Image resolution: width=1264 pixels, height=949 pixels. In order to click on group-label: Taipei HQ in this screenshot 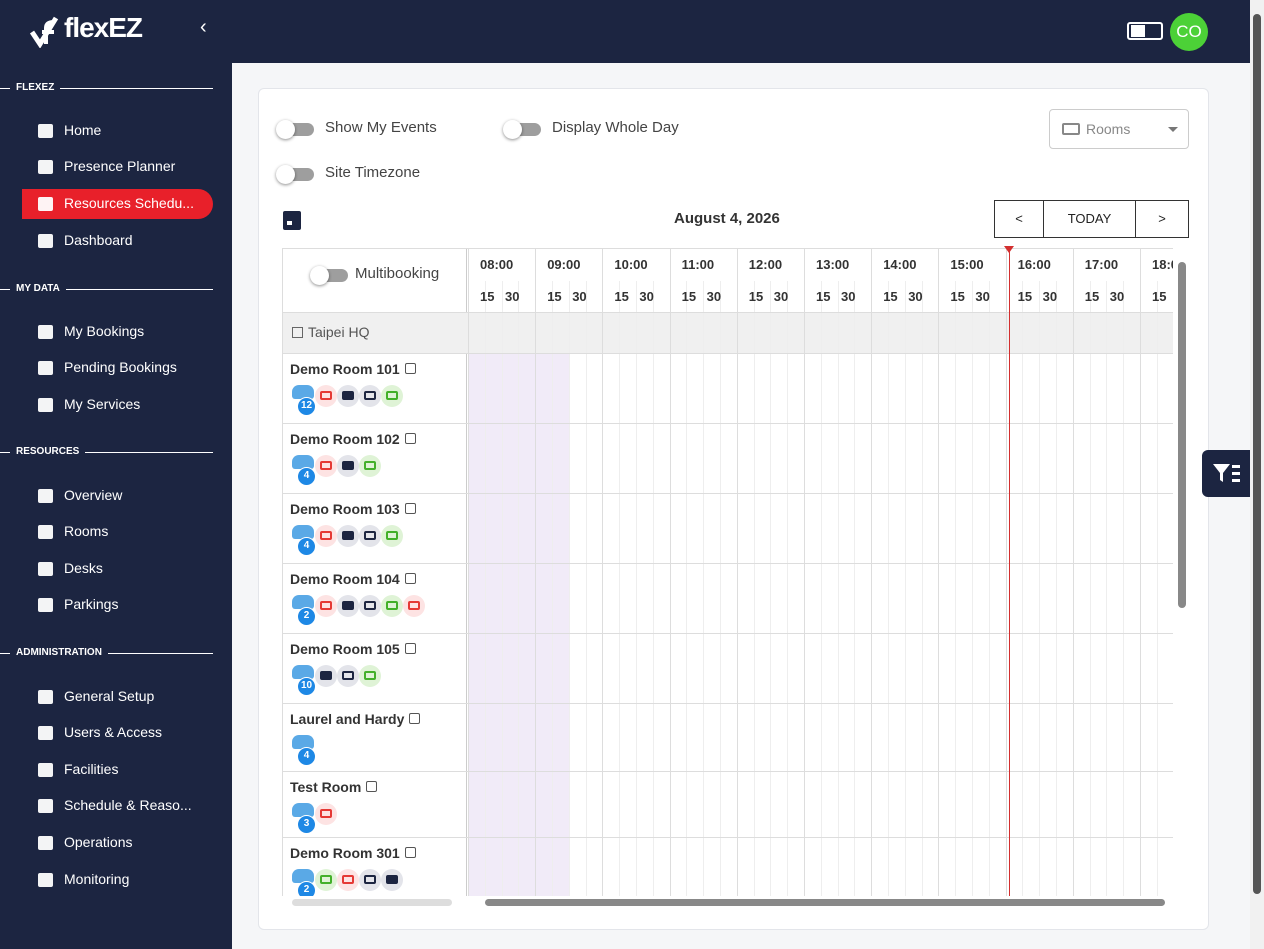, I will do `click(339, 332)`.